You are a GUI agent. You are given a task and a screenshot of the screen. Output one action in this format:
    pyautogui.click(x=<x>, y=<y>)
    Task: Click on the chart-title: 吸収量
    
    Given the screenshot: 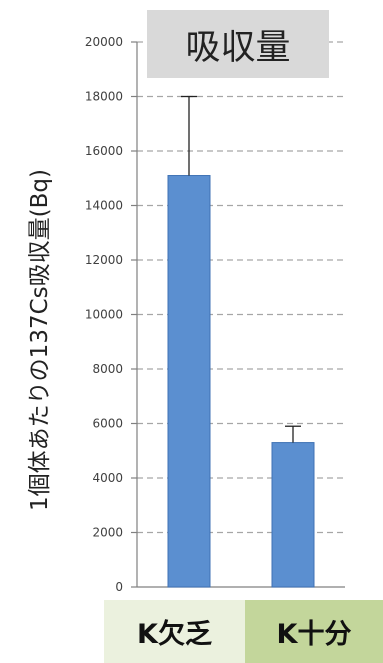 What is the action you would take?
    pyautogui.click(x=238, y=47)
    